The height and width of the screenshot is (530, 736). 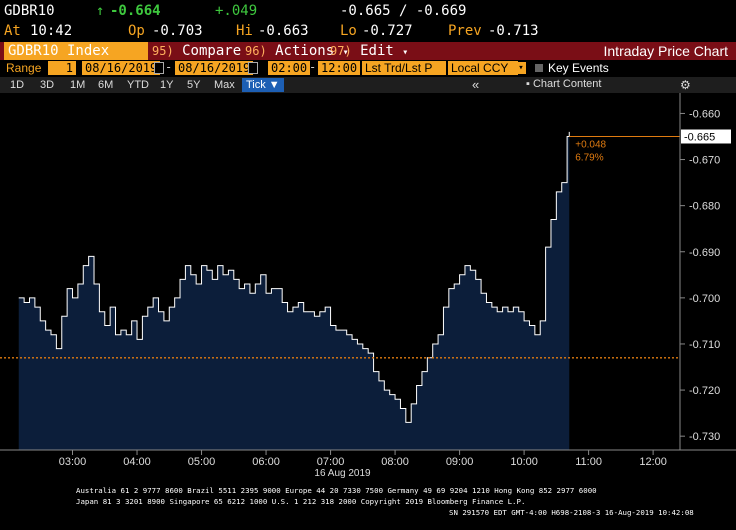 I want to click on y-tick-label: -0.700, so click(x=704, y=299).